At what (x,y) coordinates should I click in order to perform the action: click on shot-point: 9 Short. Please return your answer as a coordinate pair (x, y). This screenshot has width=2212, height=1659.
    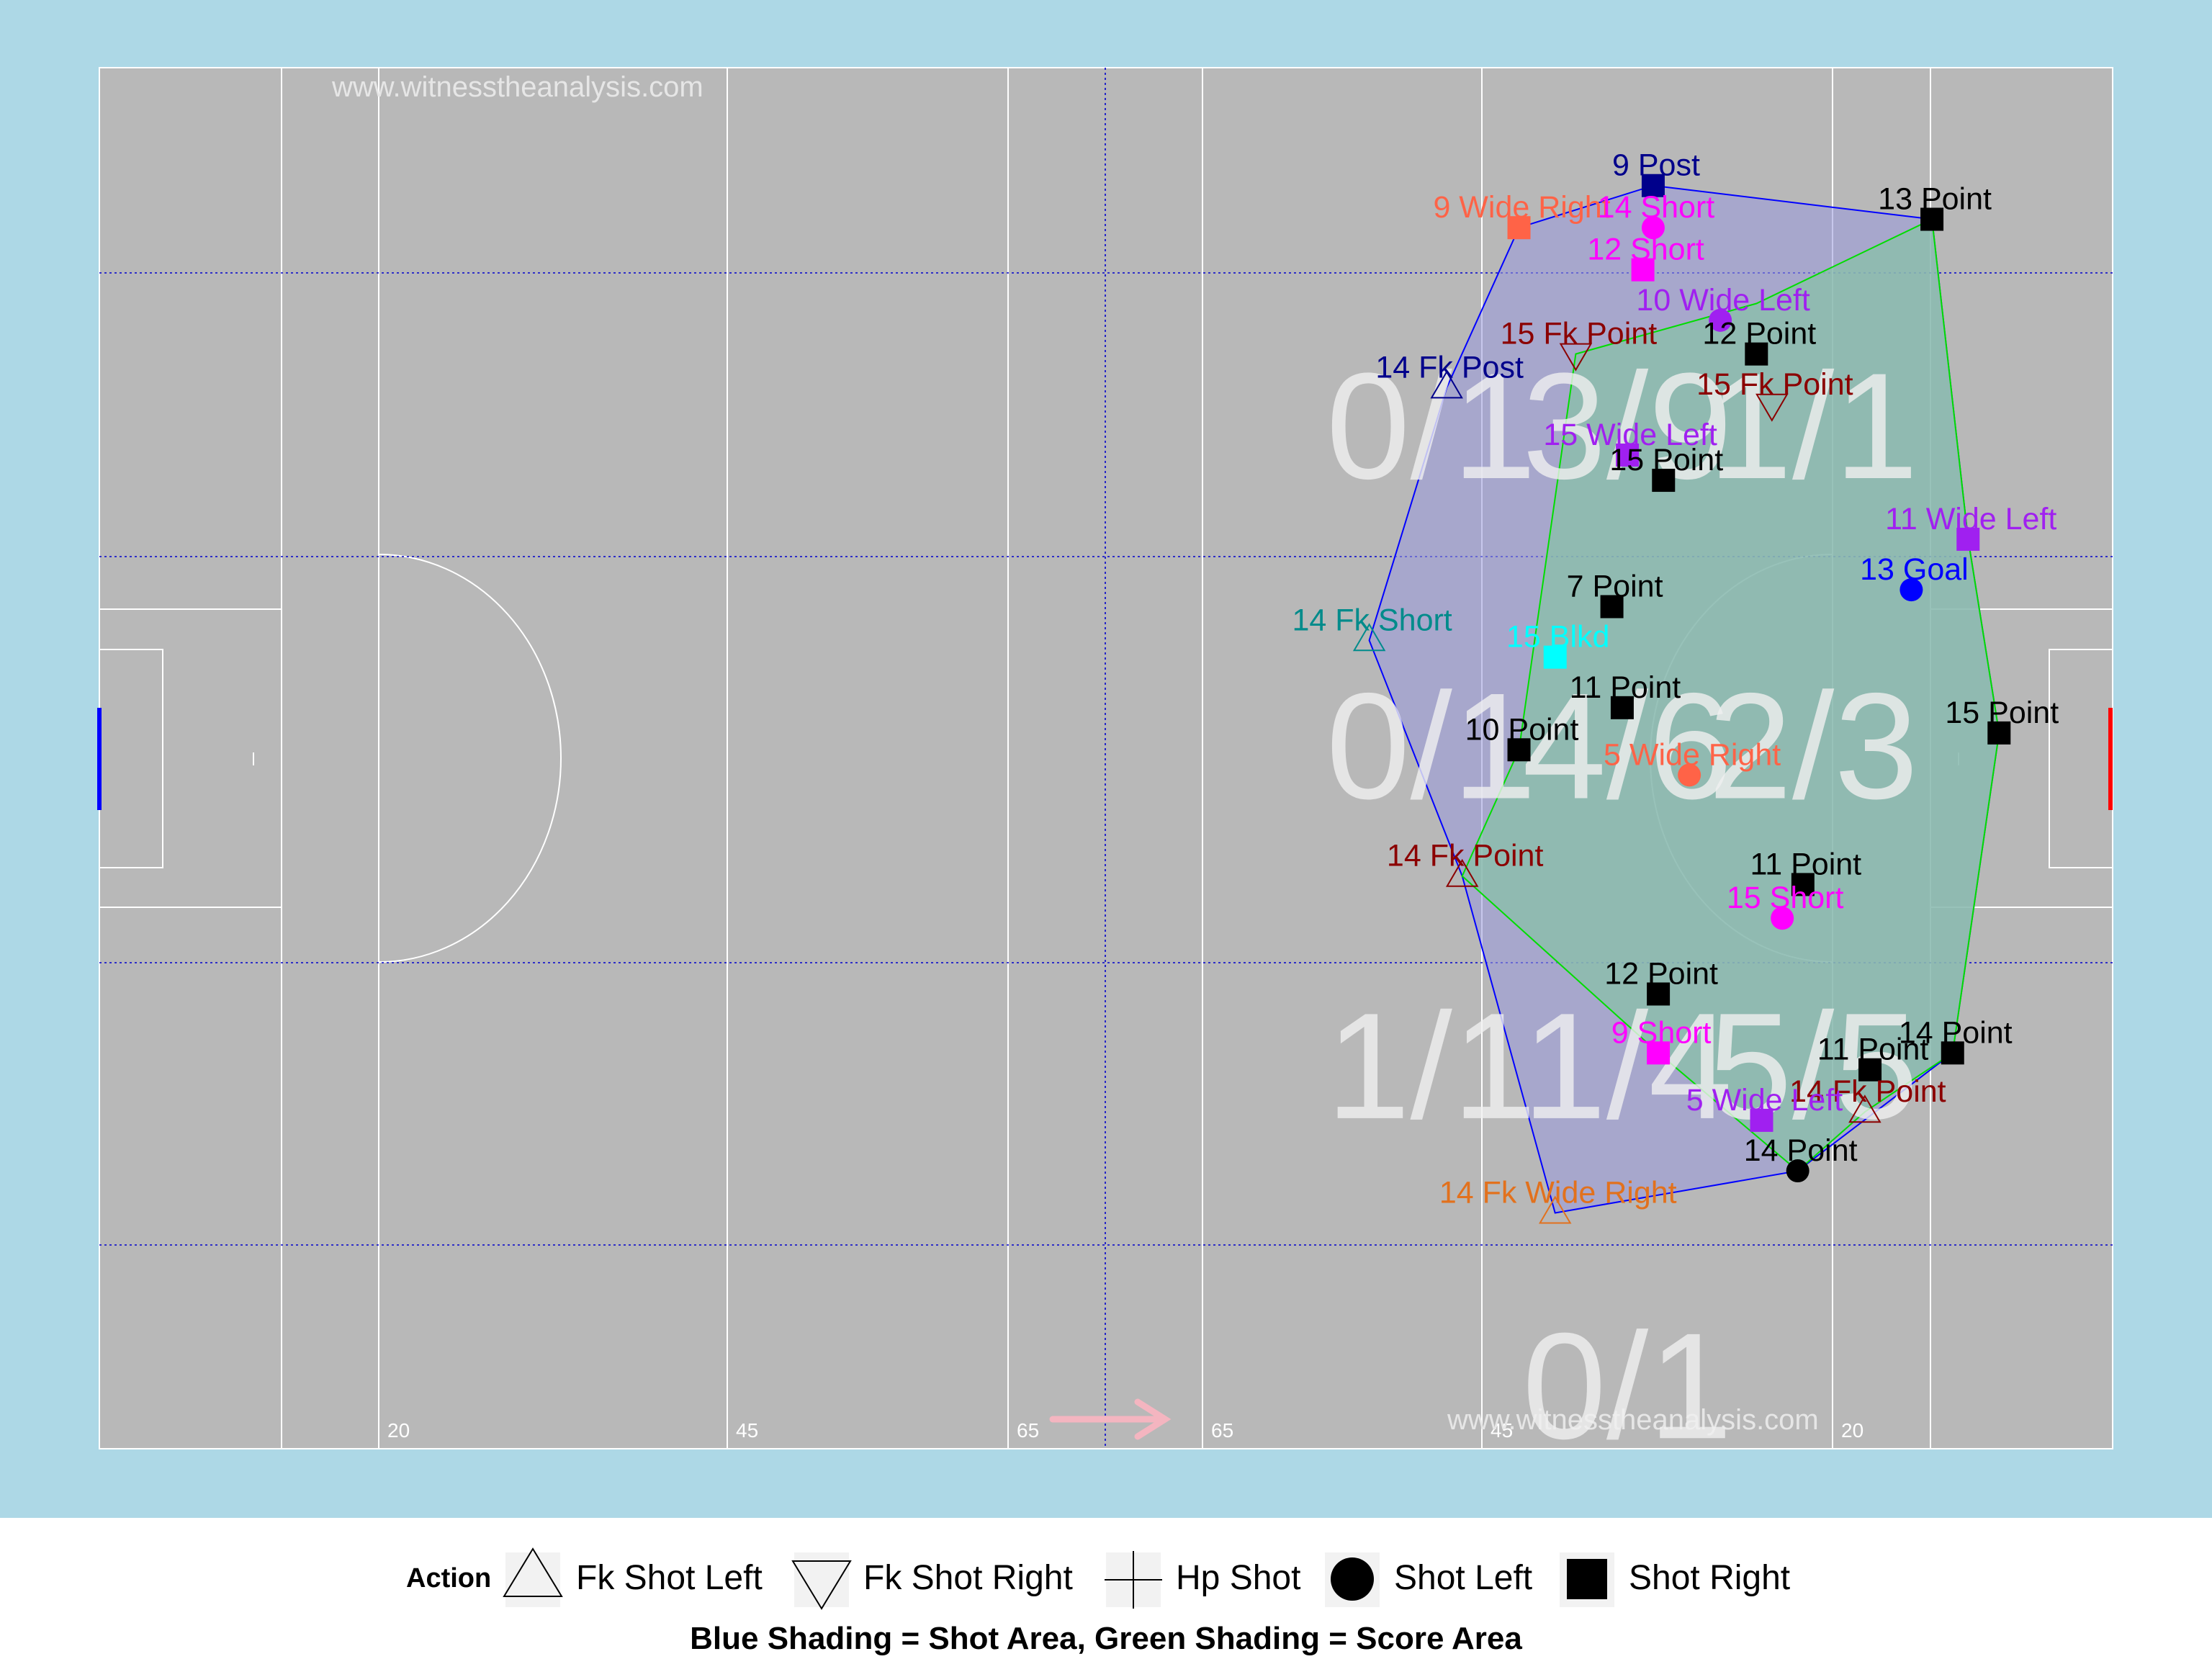
    Looking at the image, I should click on (1661, 1040).